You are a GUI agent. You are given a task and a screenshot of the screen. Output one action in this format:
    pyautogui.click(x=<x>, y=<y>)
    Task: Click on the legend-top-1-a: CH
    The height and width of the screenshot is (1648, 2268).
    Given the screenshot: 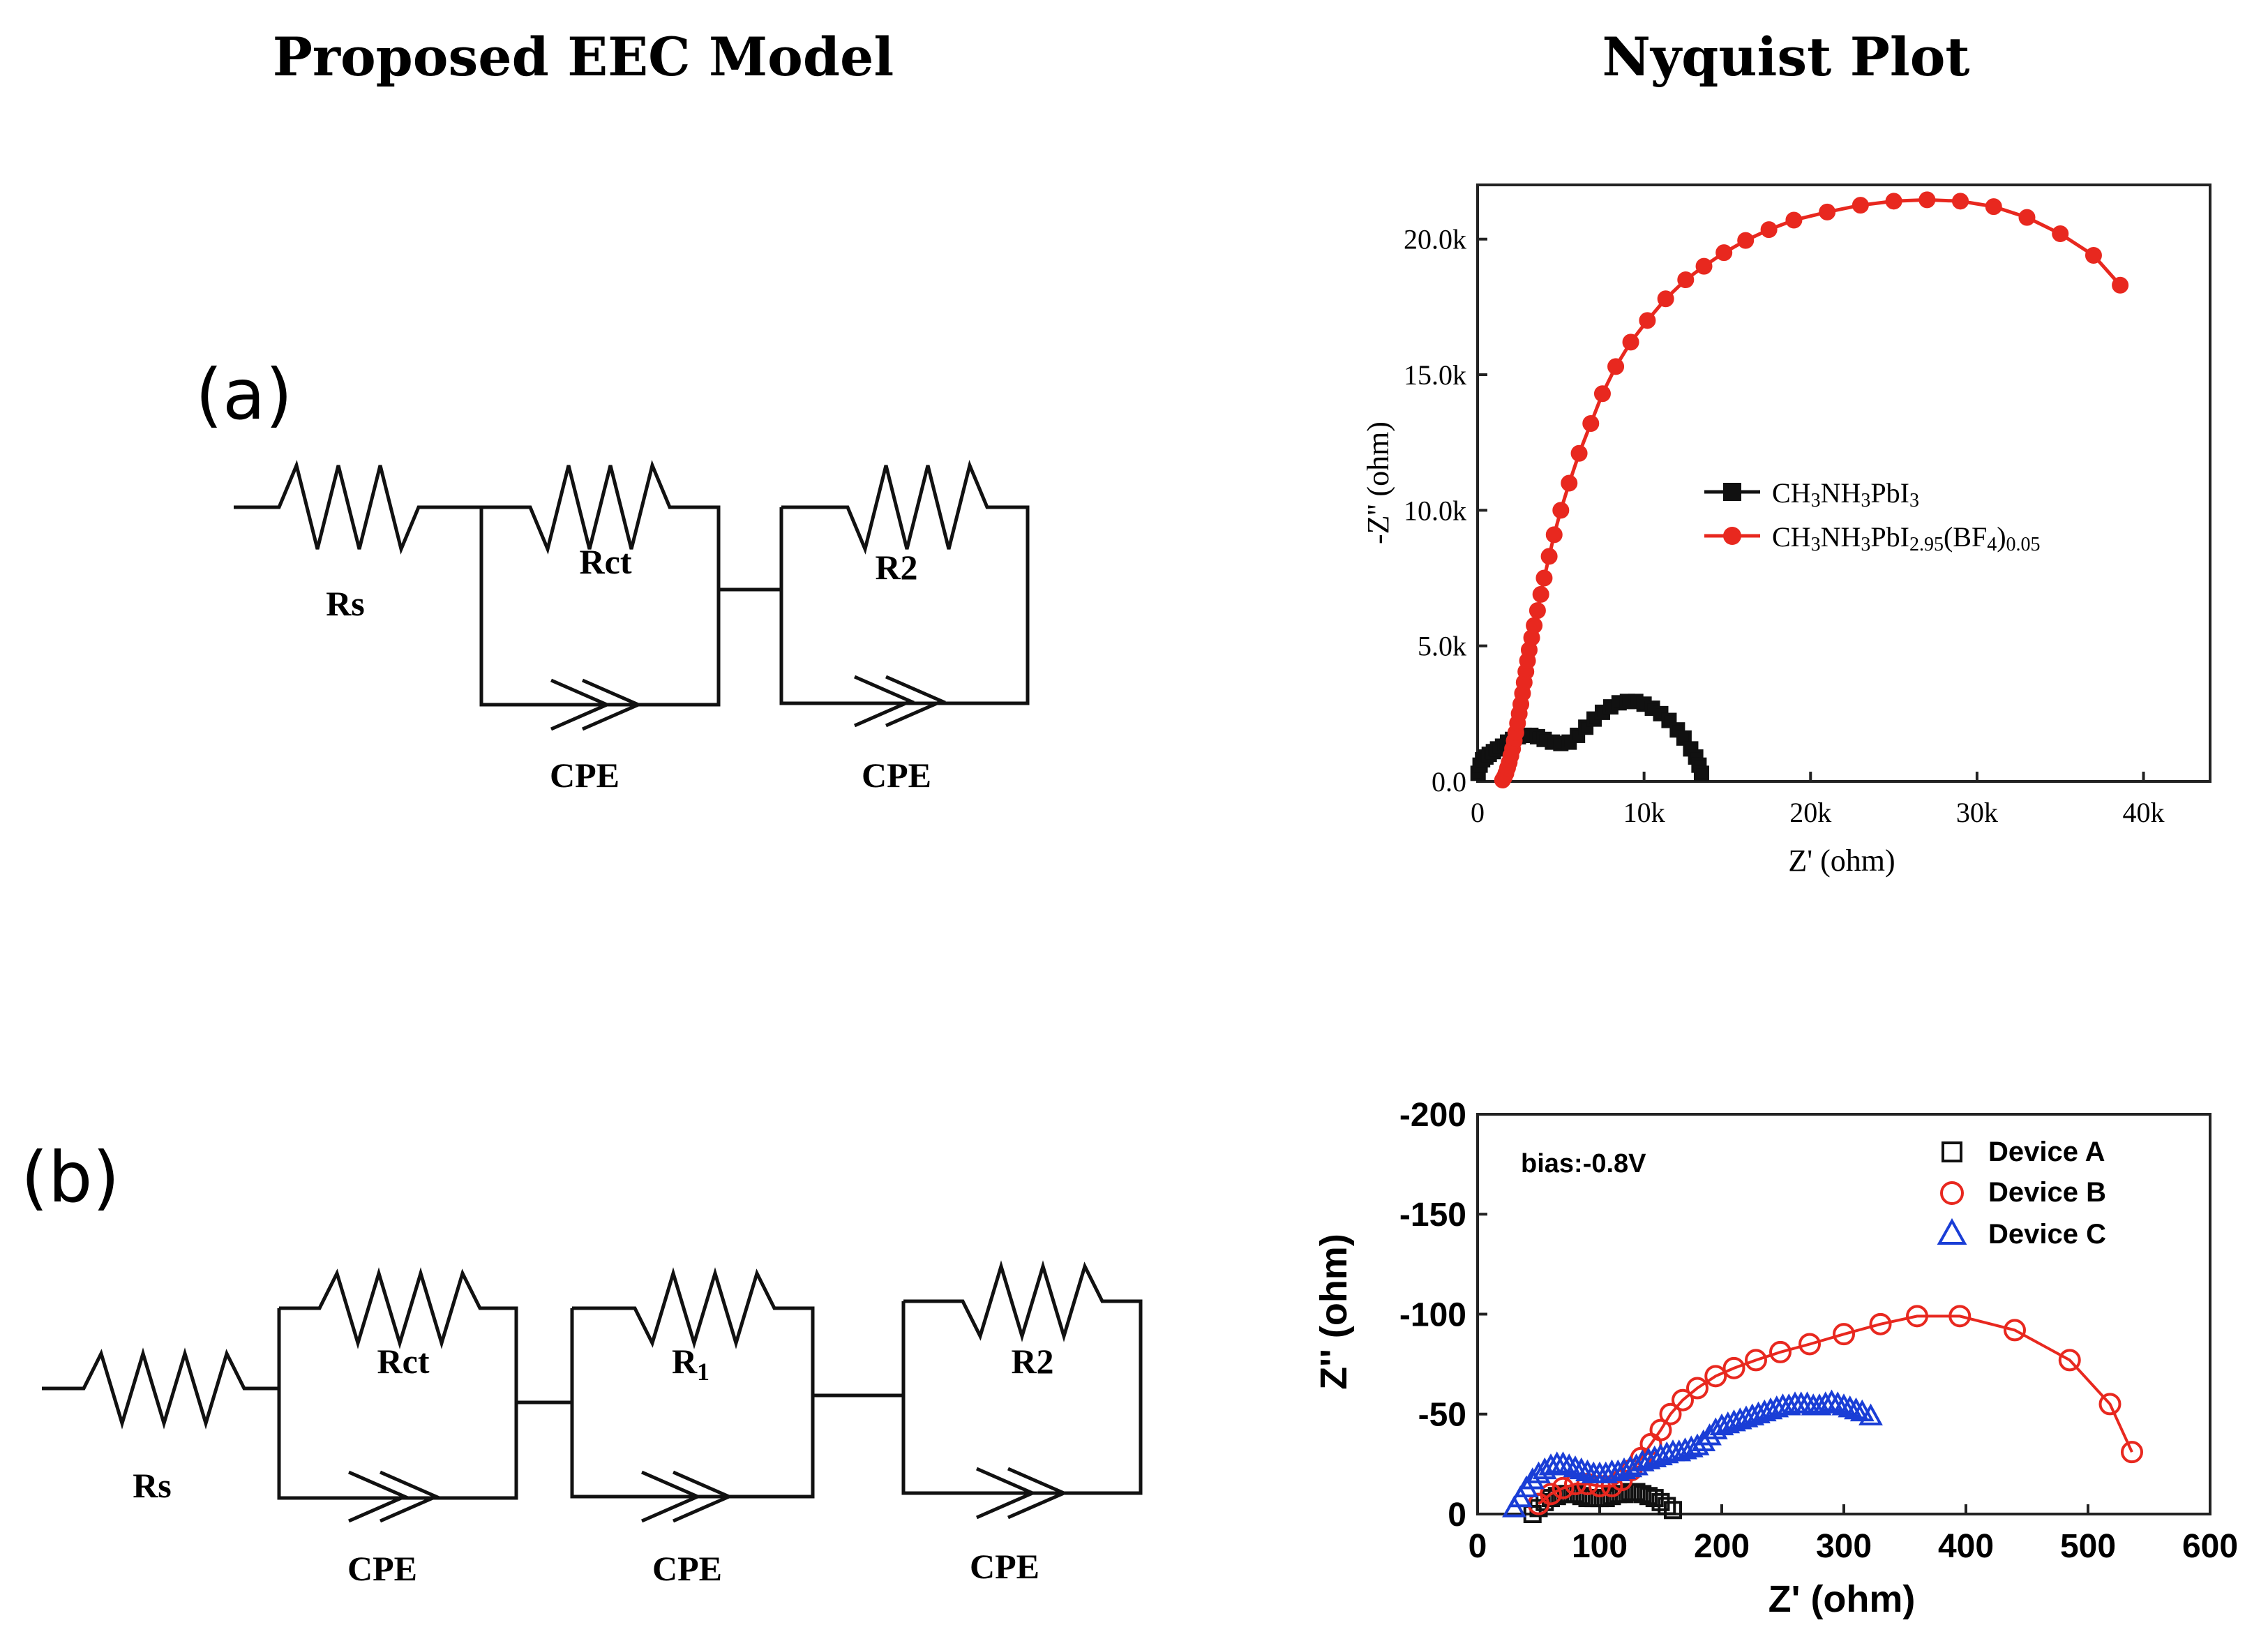 What is the action you would take?
    pyautogui.click(x=1791, y=493)
    